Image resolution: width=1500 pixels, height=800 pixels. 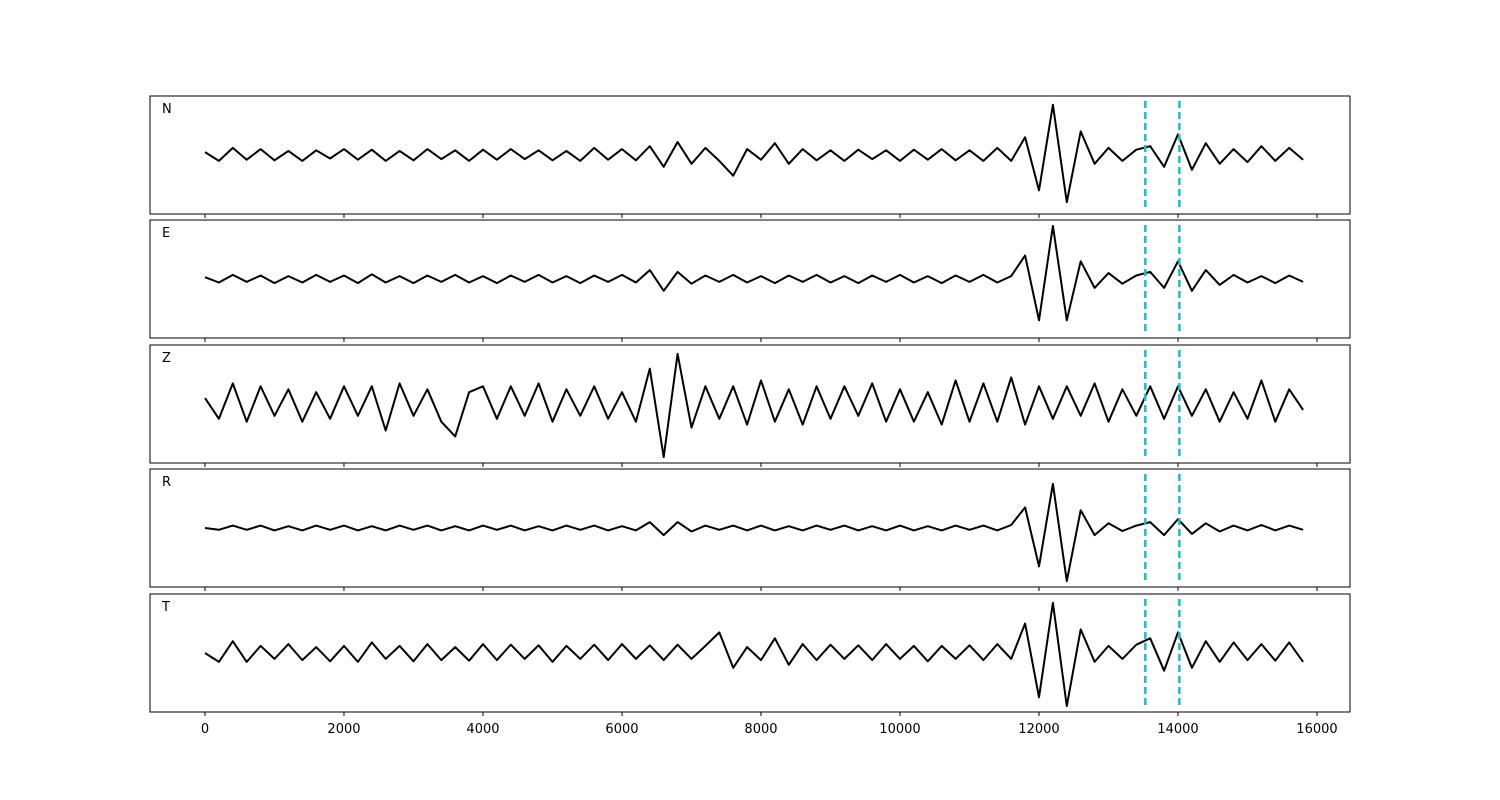 I want to click on panel-label: Z, so click(x=166, y=358).